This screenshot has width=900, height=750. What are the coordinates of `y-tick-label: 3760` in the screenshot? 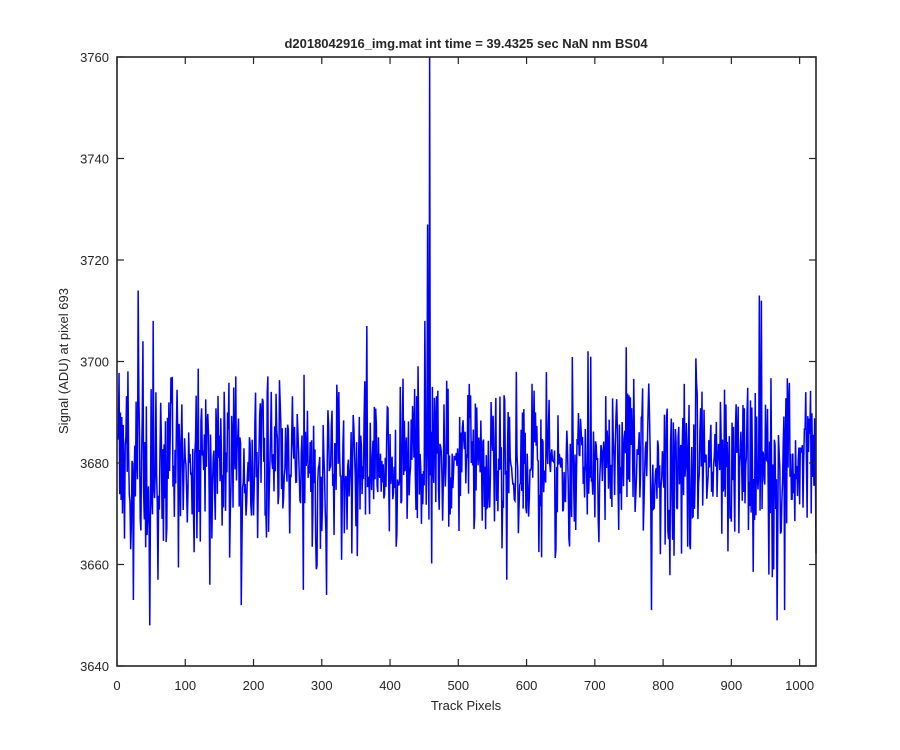 It's located at (94, 57).